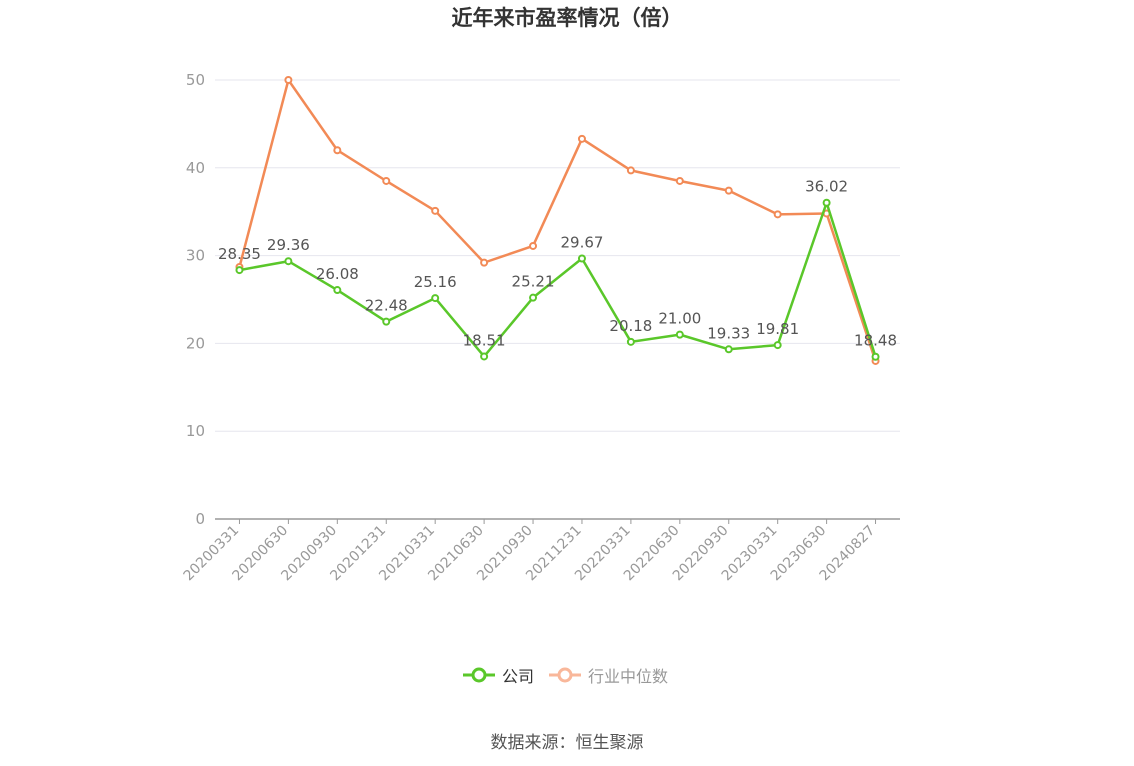 The image size is (1134, 766). What do you see at coordinates (195, 256) in the screenshot?
I see `y-tick-label: 30` at bounding box center [195, 256].